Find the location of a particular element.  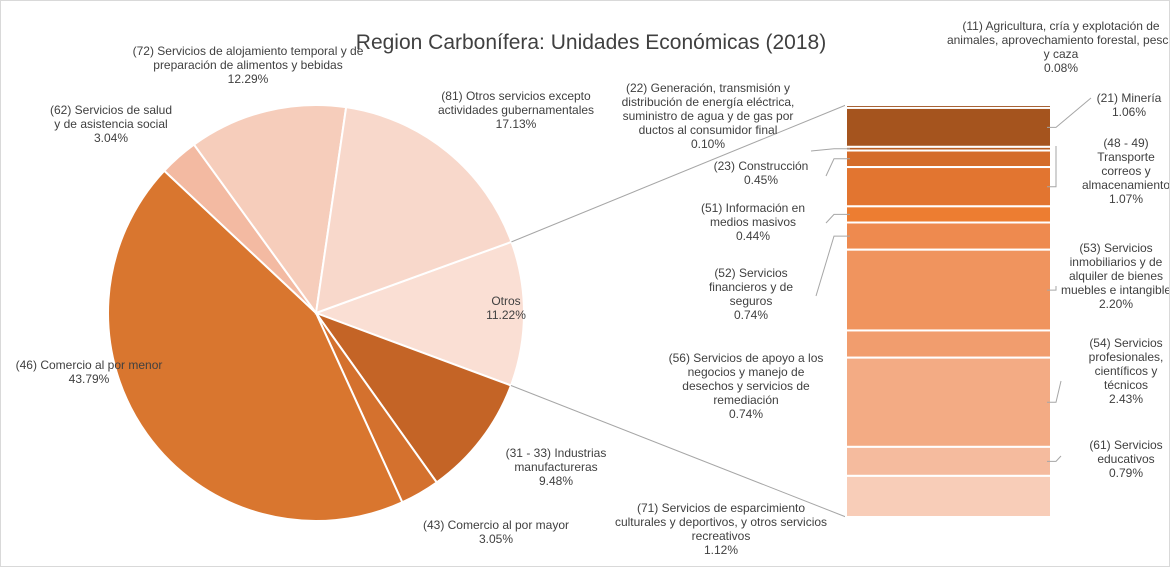

label-text: 12.29% is located at coordinates (248, 79).